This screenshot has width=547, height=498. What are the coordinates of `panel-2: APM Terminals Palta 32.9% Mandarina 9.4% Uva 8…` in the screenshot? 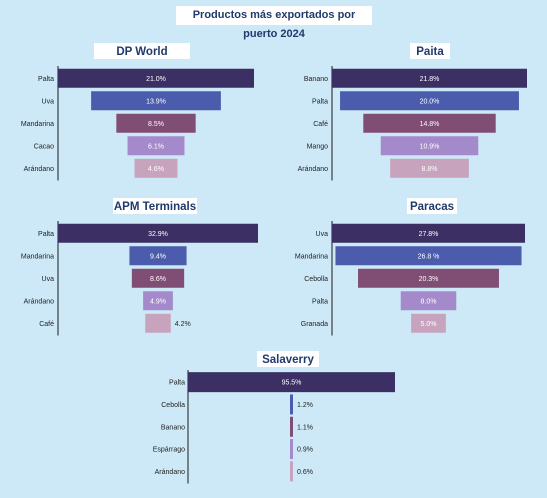 It's located at (139, 267).